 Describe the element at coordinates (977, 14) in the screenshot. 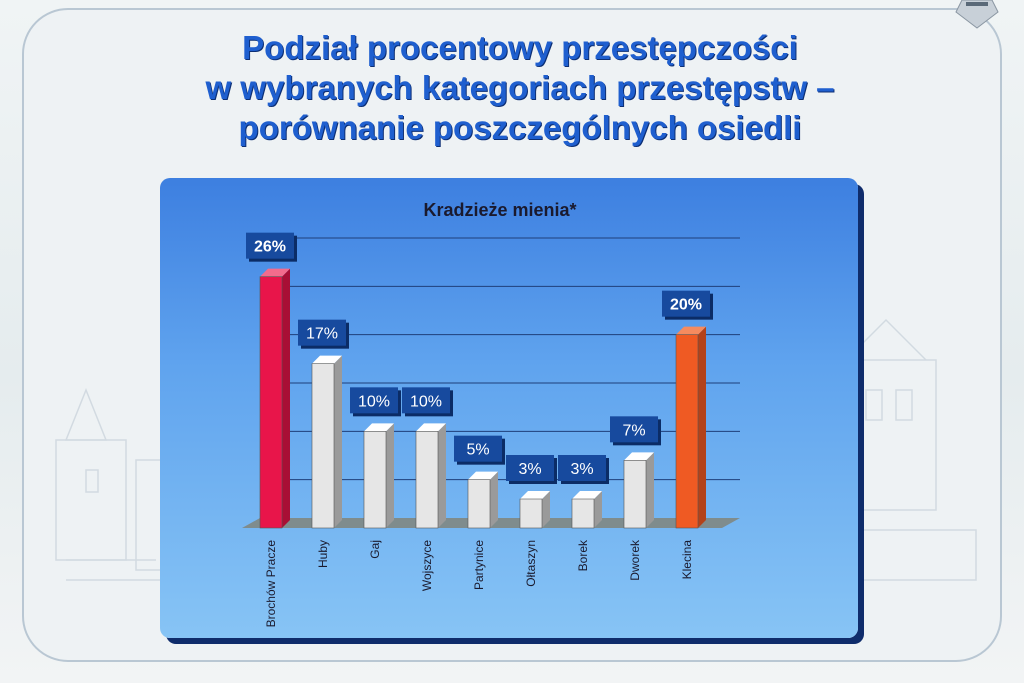

I see `police-seal-logo` at that location.